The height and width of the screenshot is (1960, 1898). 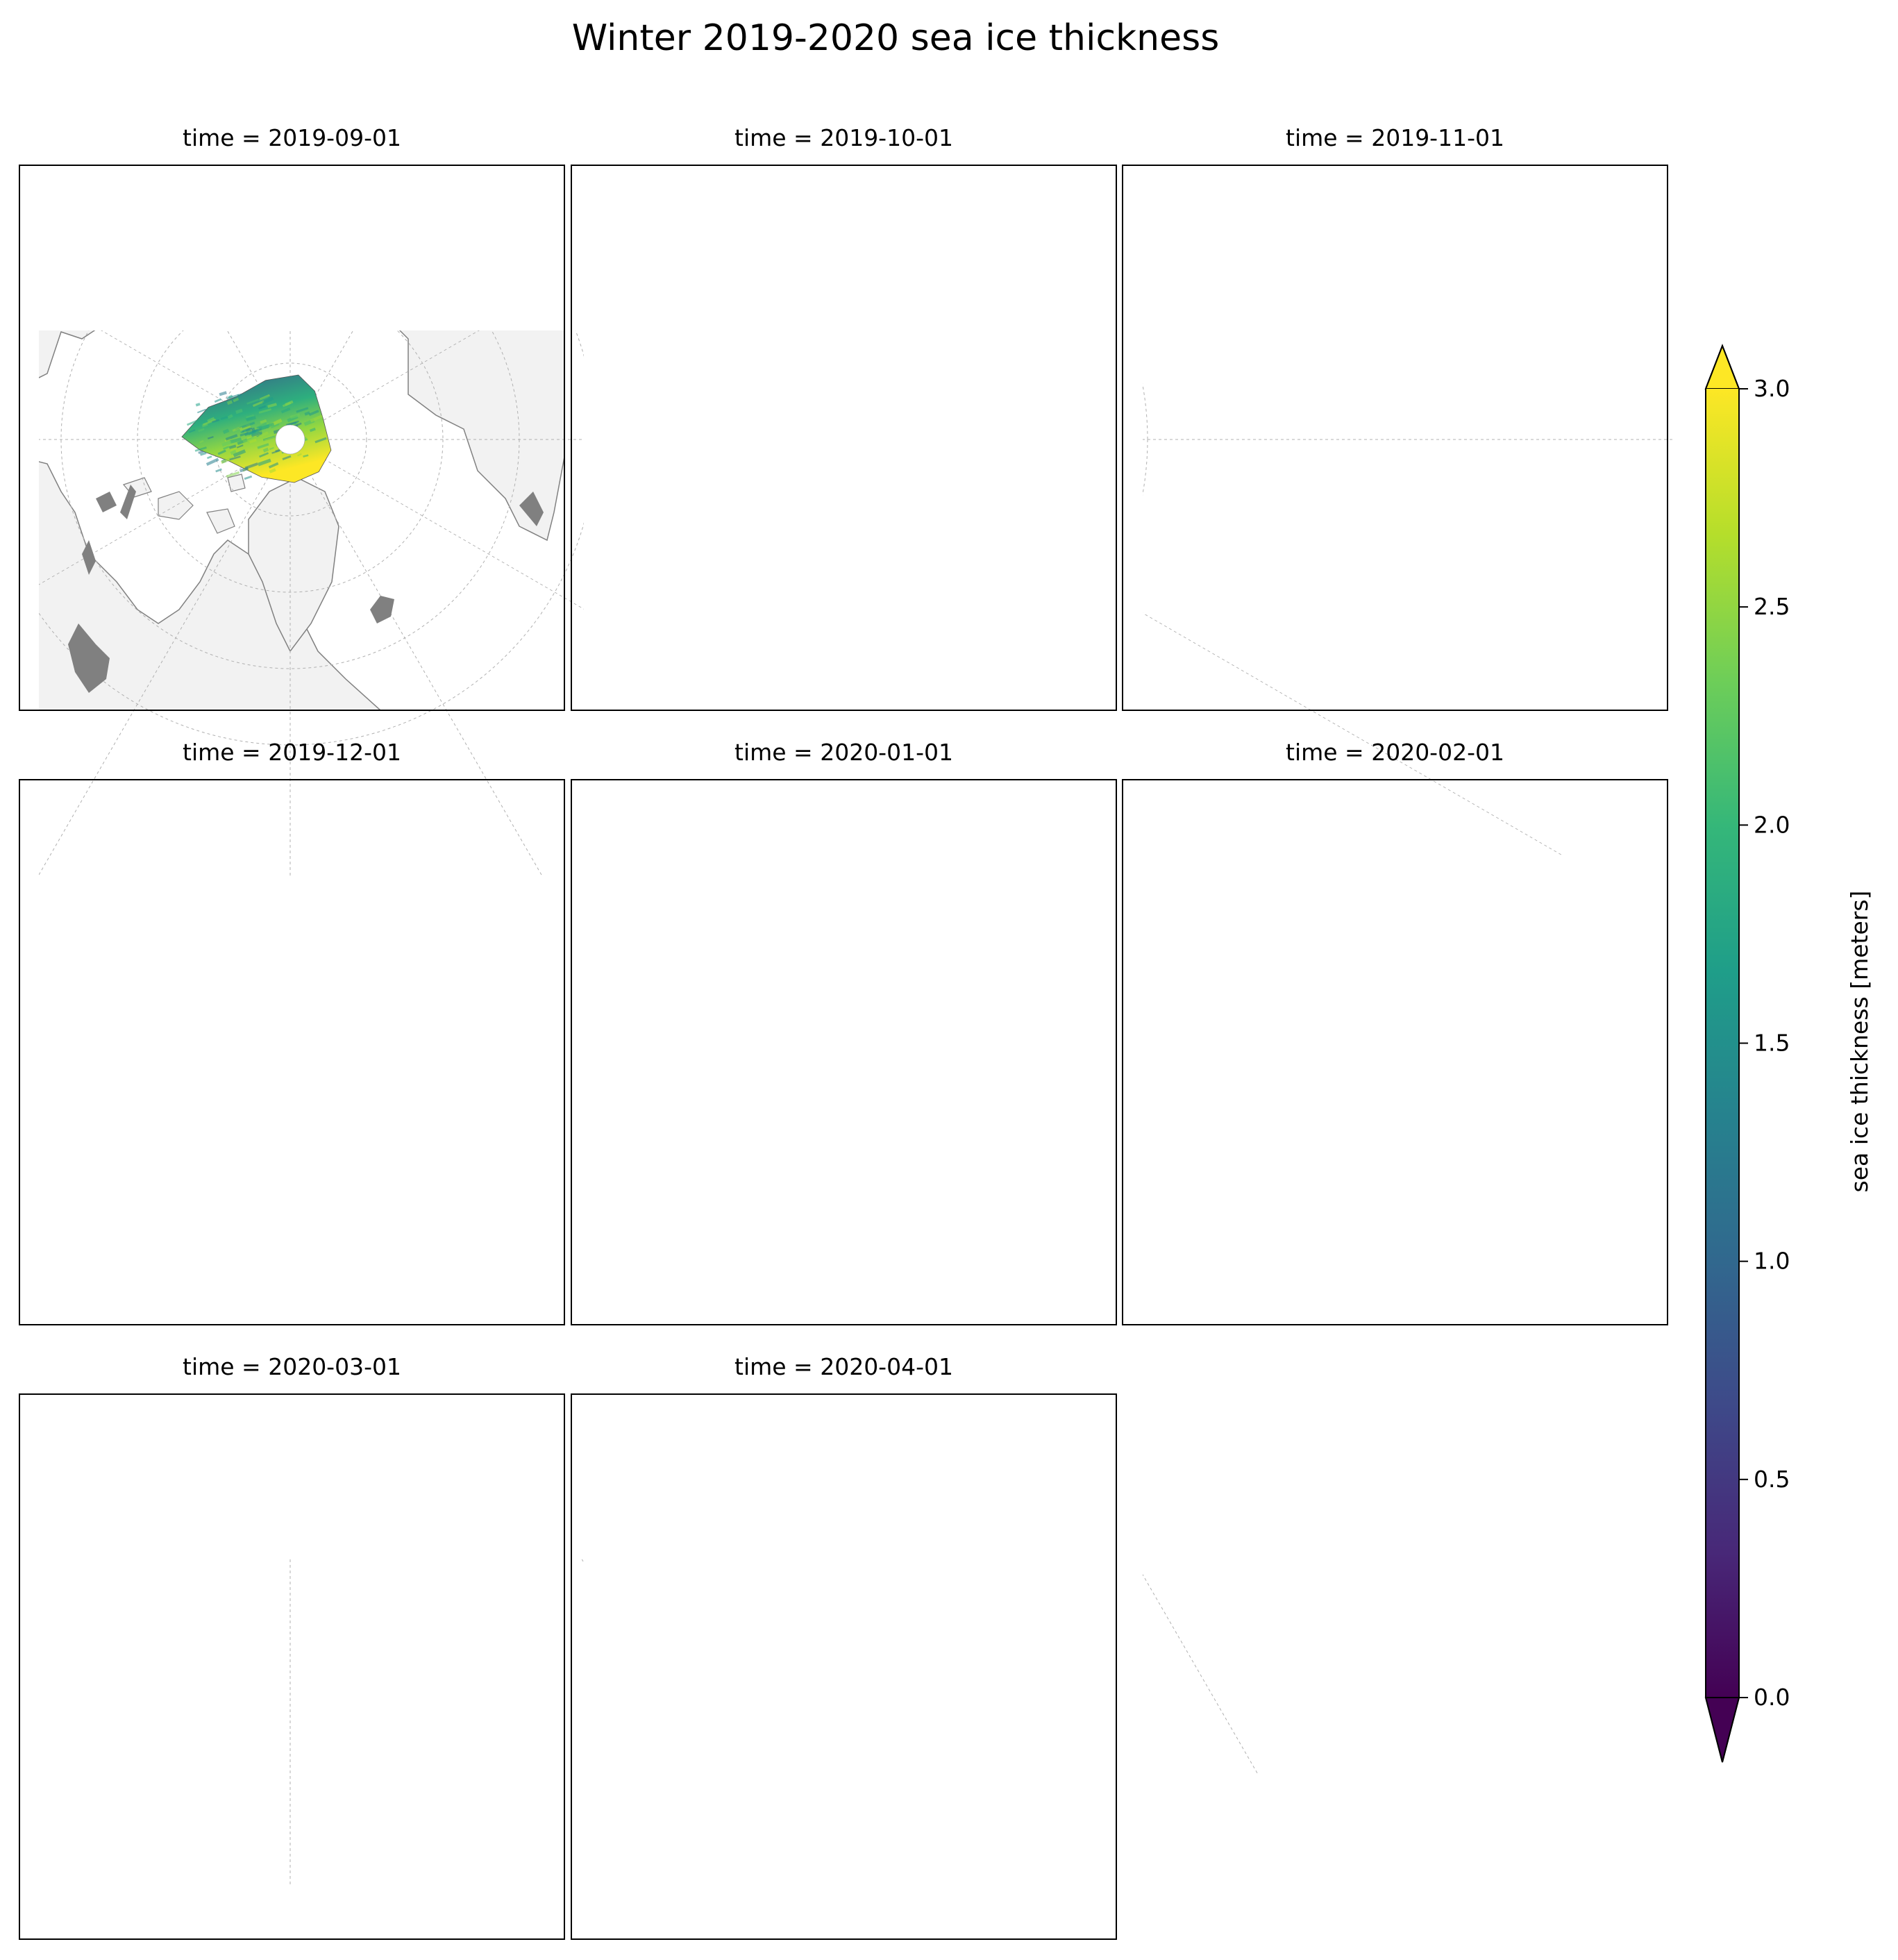 What do you see at coordinates (1393, 1054) in the screenshot?
I see `pole-hole` at bounding box center [1393, 1054].